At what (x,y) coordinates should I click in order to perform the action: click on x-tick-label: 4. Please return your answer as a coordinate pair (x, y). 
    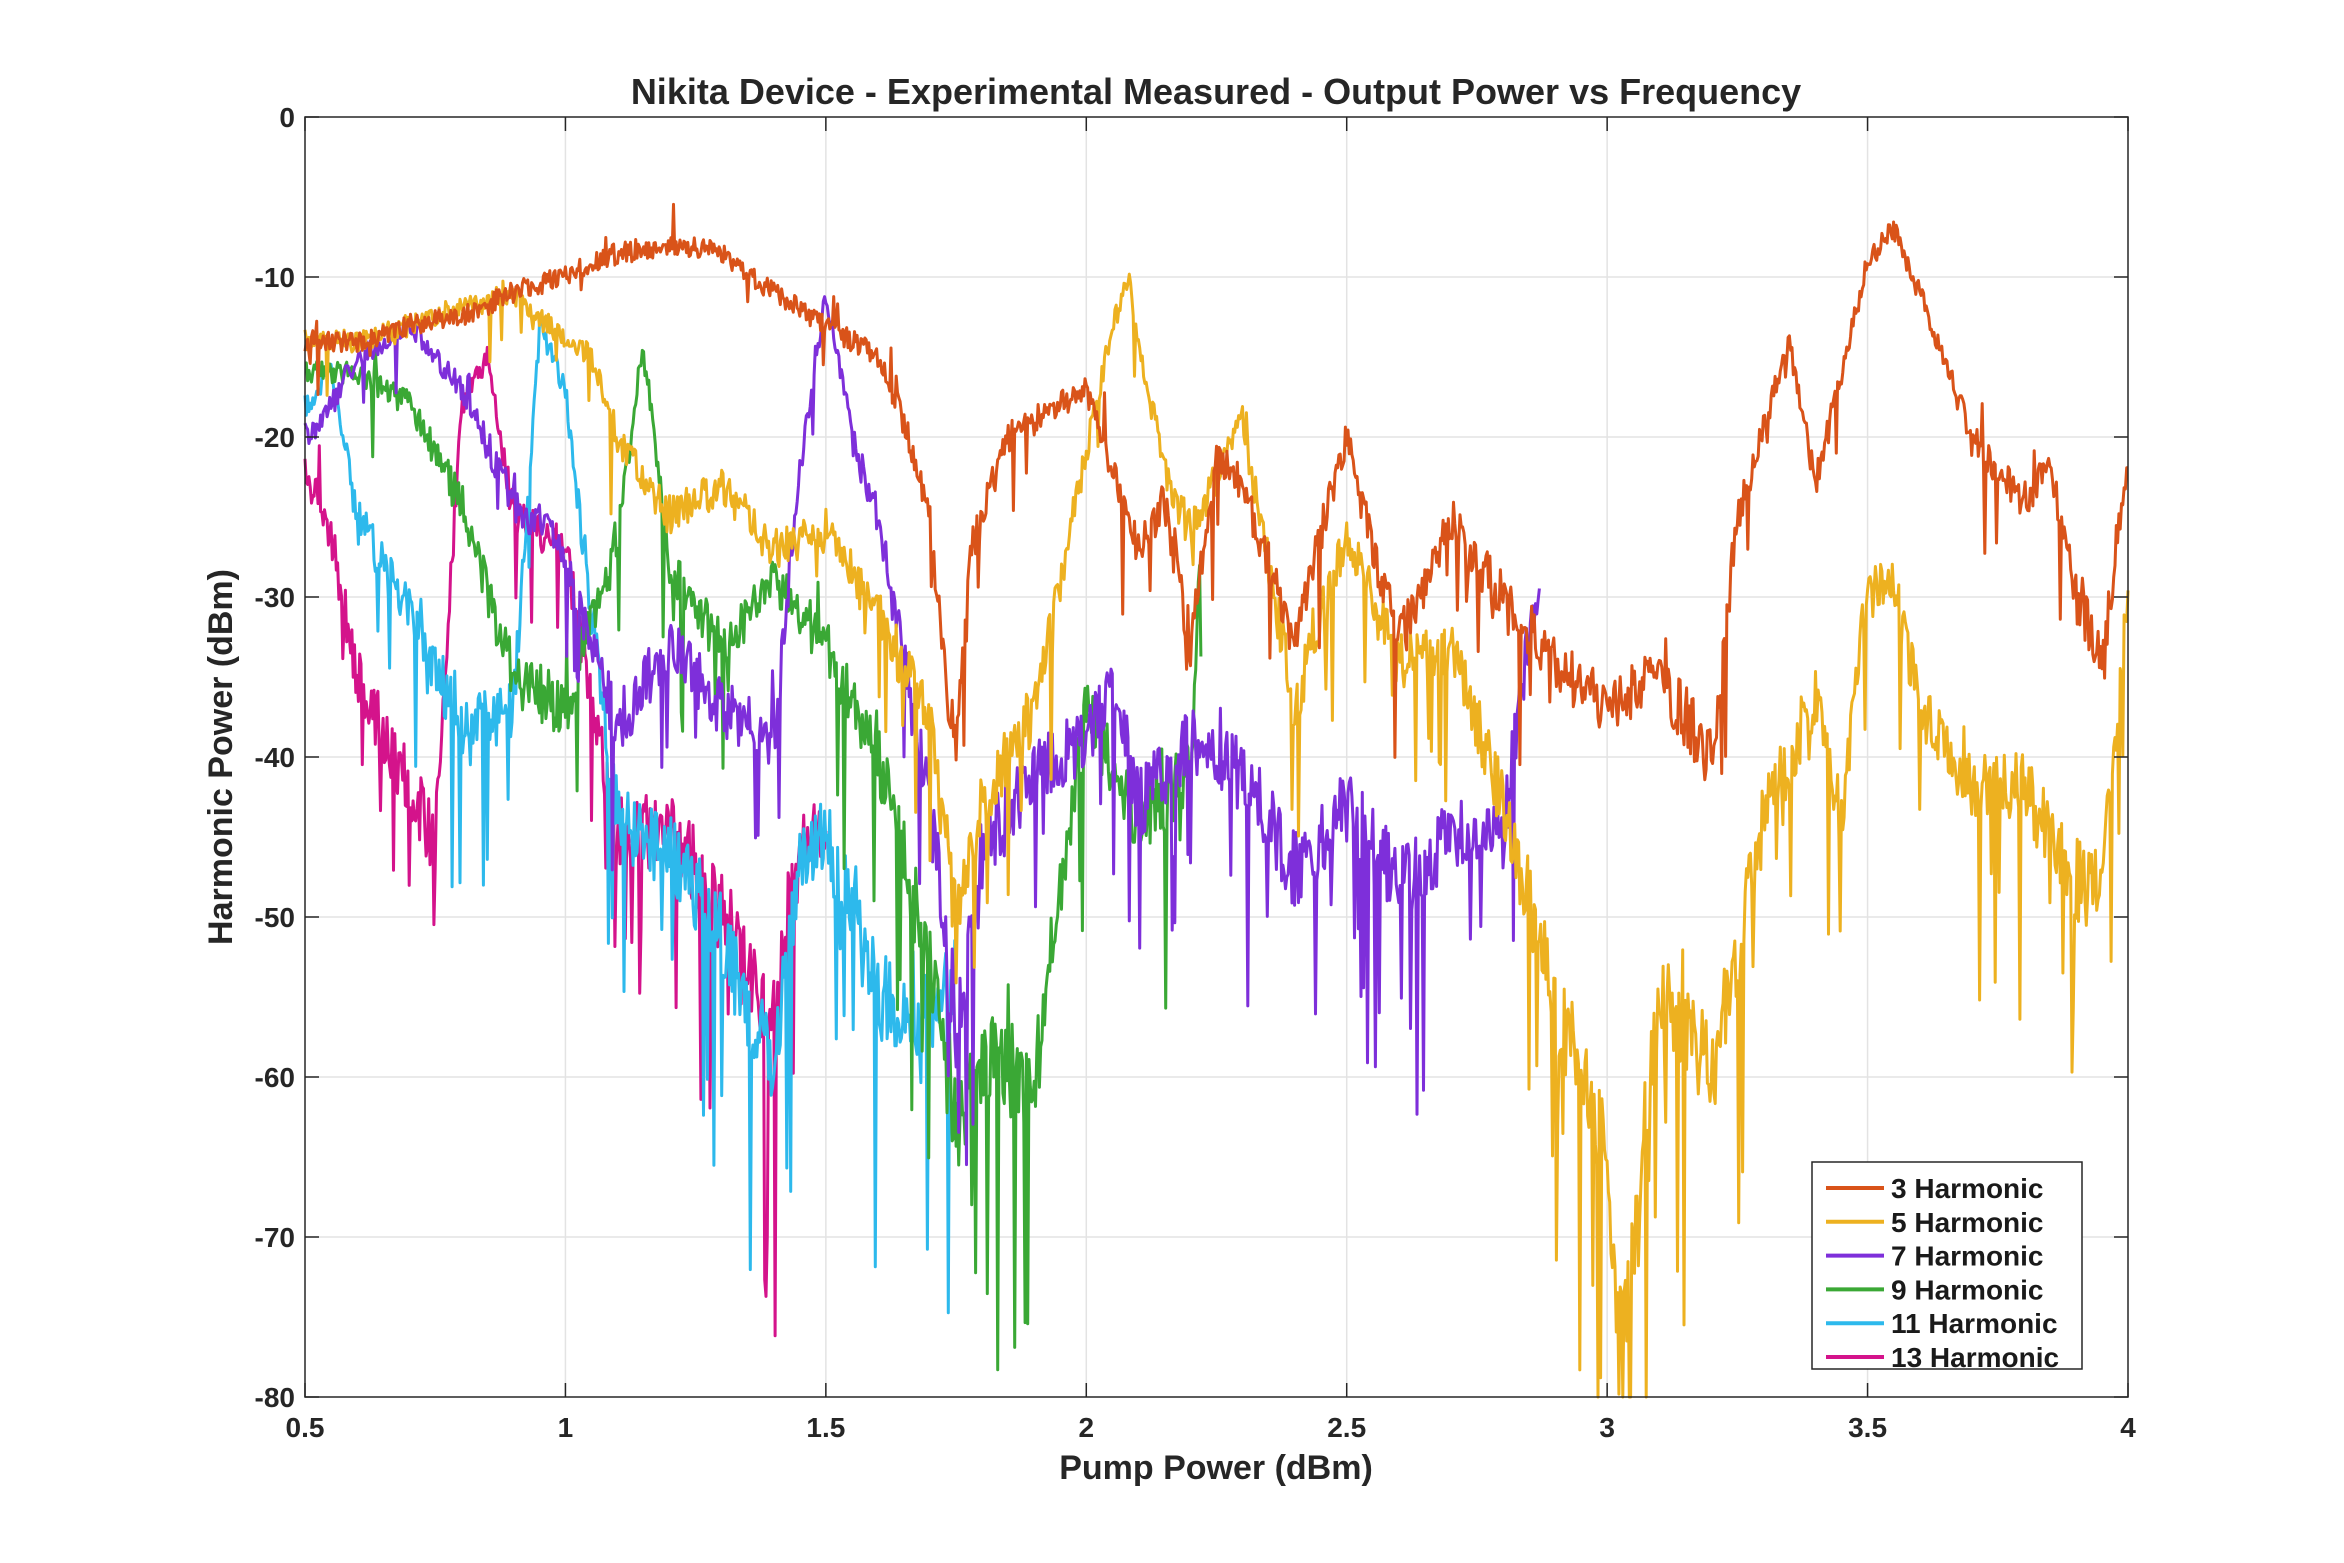
    Looking at the image, I should click on (2128, 1427).